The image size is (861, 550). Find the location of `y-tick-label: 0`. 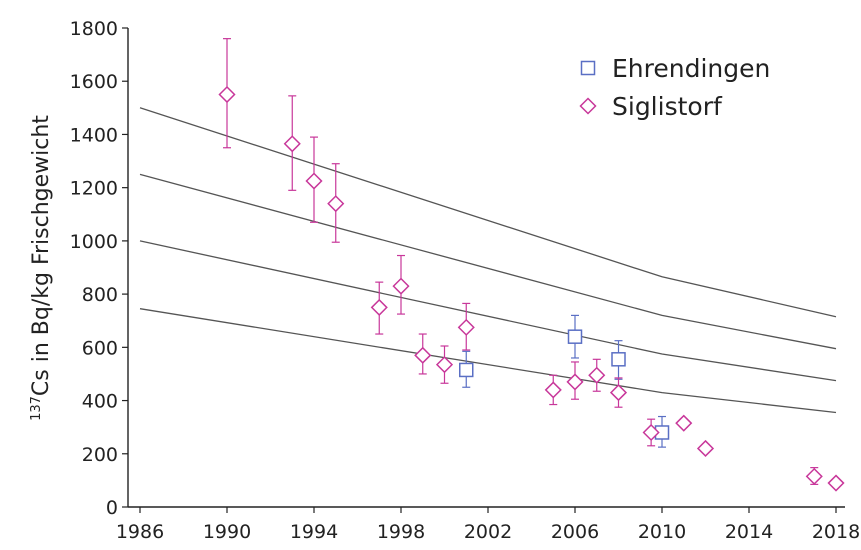

y-tick-label: 0 is located at coordinates (112, 508).